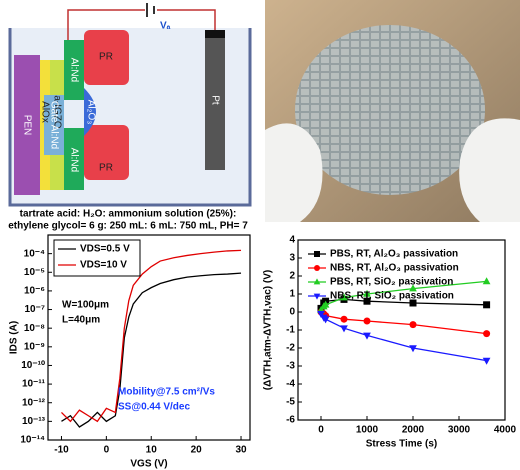  I want to click on x-tick-label: -10, so click(61, 450).